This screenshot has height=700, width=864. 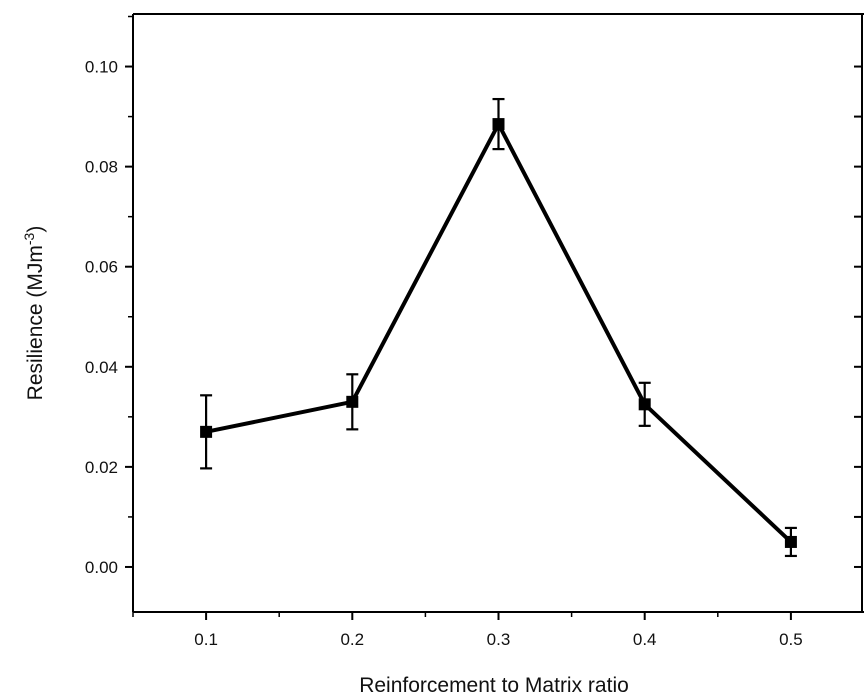 I want to click on x-tick-label: 0.5, so click(x=791, y=639).